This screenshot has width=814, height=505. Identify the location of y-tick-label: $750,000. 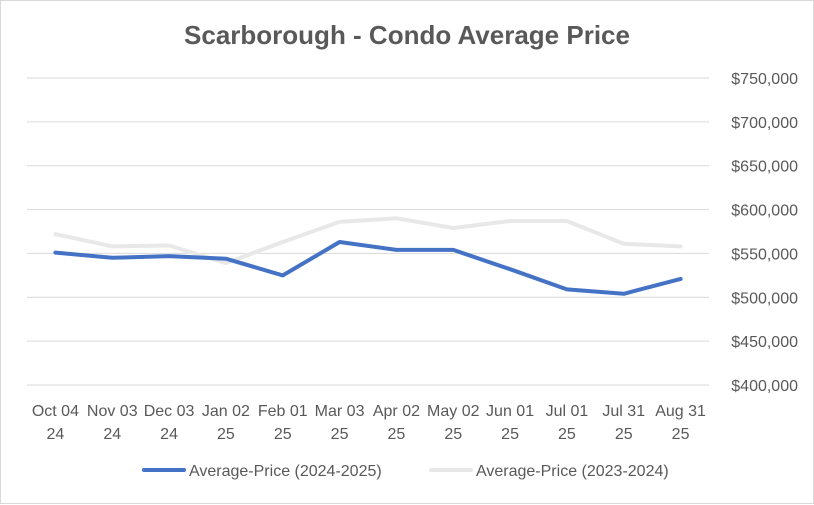
(764, 79).